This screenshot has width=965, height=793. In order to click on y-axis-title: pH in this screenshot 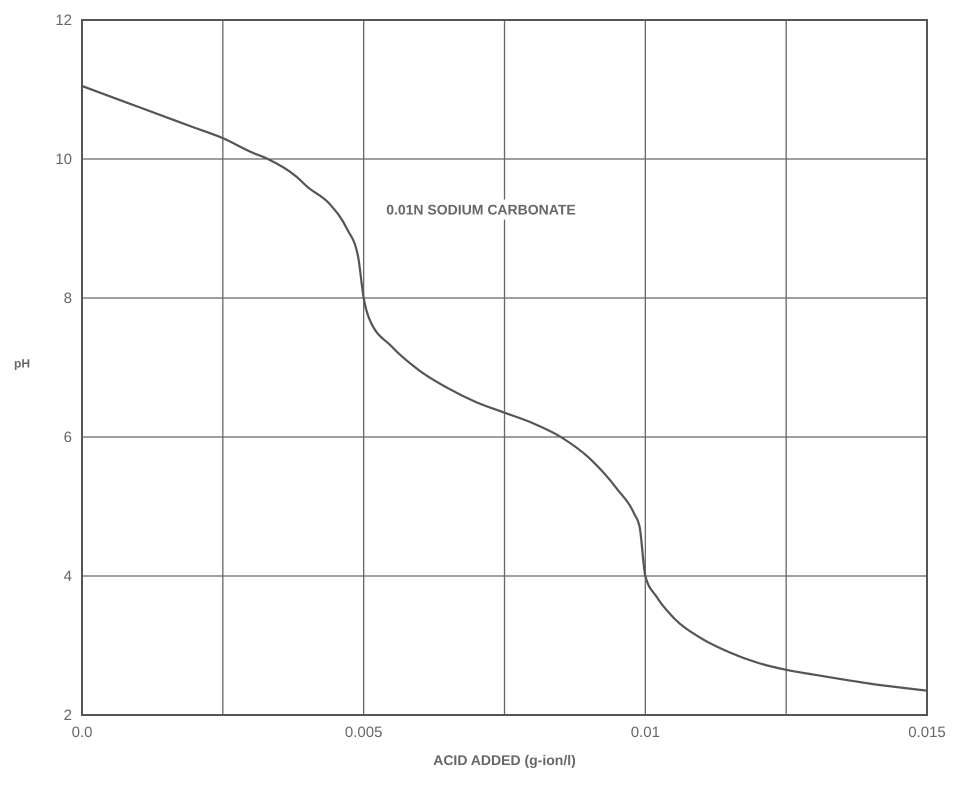, I will do `click(22, 363)`.